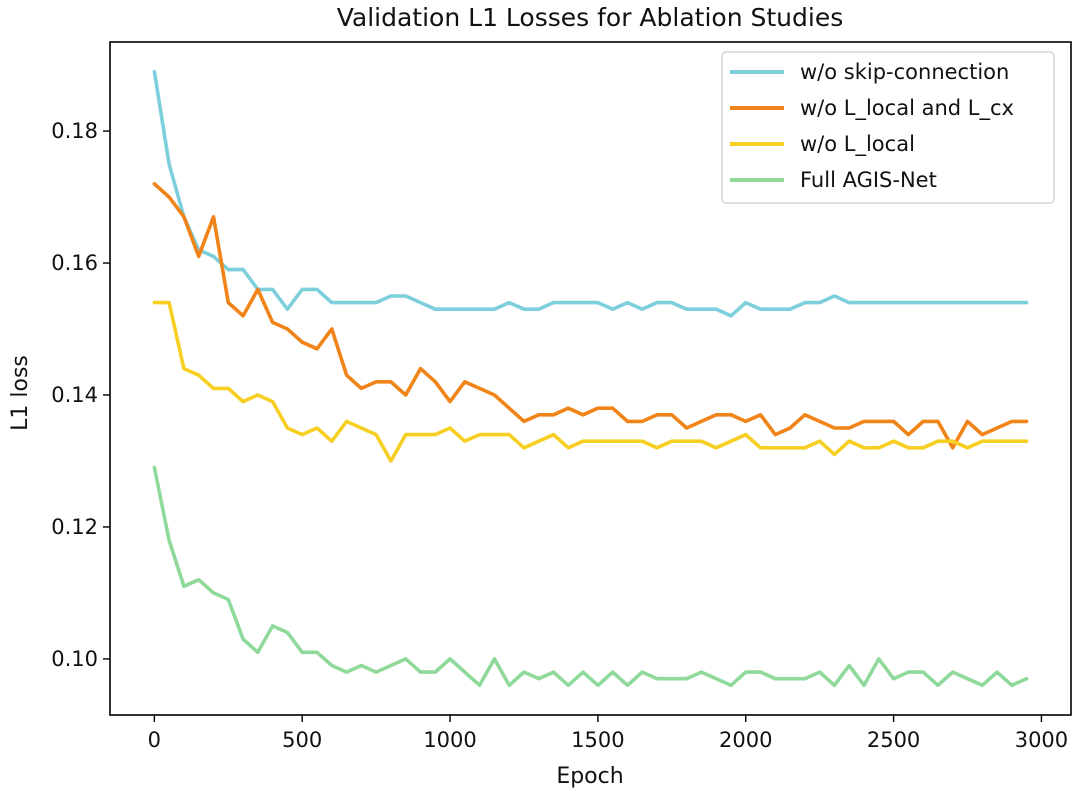  Describe the element at coordinates (302, 740) in the screenshot. I see `x-tick-label: 500` at that location.